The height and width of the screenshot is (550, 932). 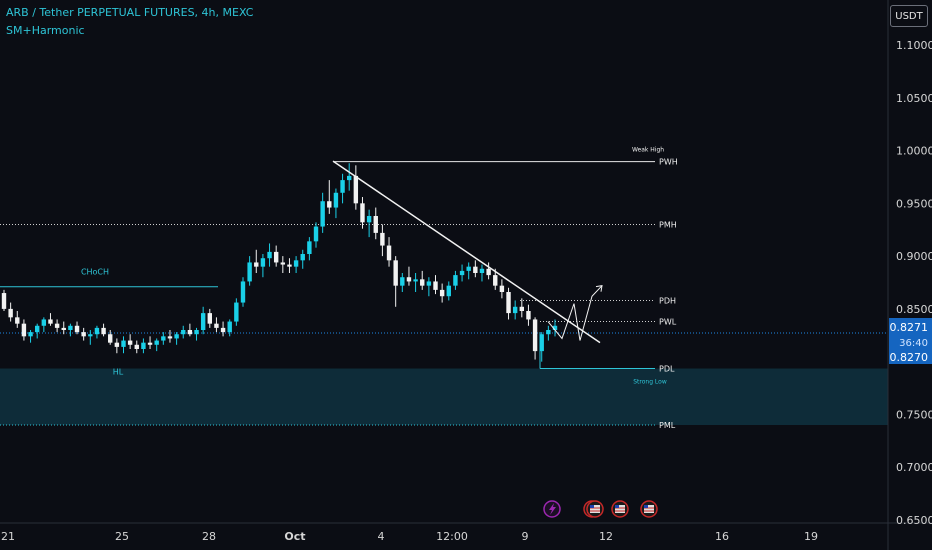 I want to click on second-price-tag, so click(x=910, y=357).